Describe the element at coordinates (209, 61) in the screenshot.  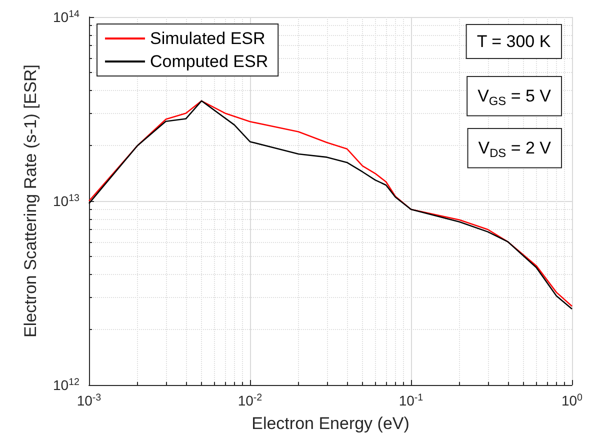
I see `legend-label: Computed ESR` at that location.